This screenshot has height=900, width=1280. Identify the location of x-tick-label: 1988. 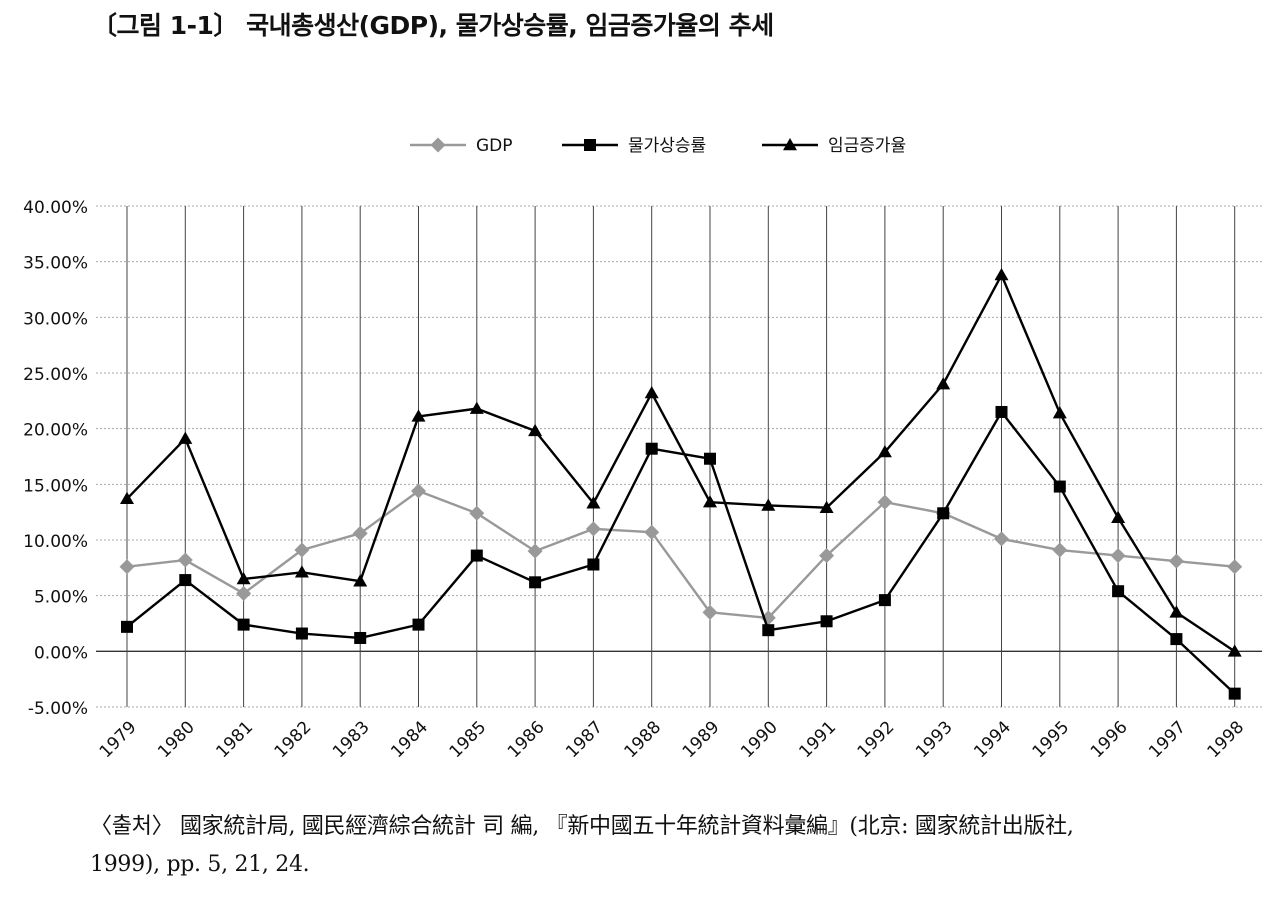
(643, 739).